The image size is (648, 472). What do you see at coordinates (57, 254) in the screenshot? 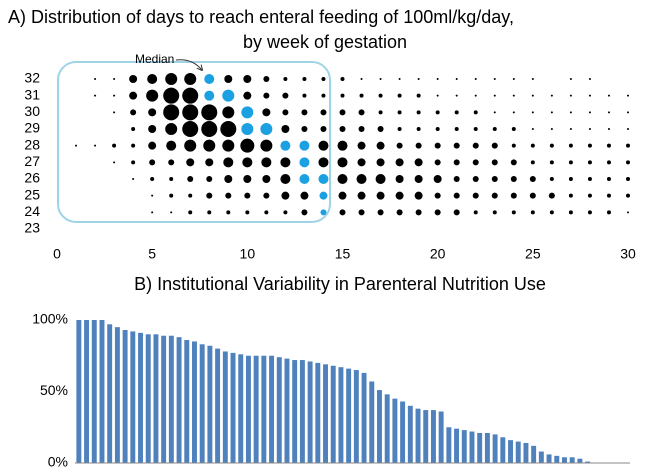
I see `x-tick-label: 0` at bounding box center [57, 254].